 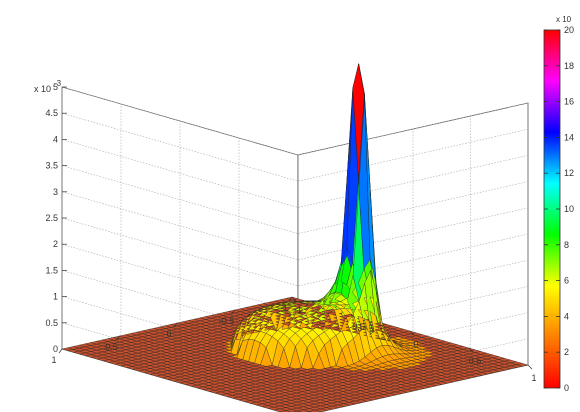 I want to click on x-tick: -0.5, so click(x=227, y=317).